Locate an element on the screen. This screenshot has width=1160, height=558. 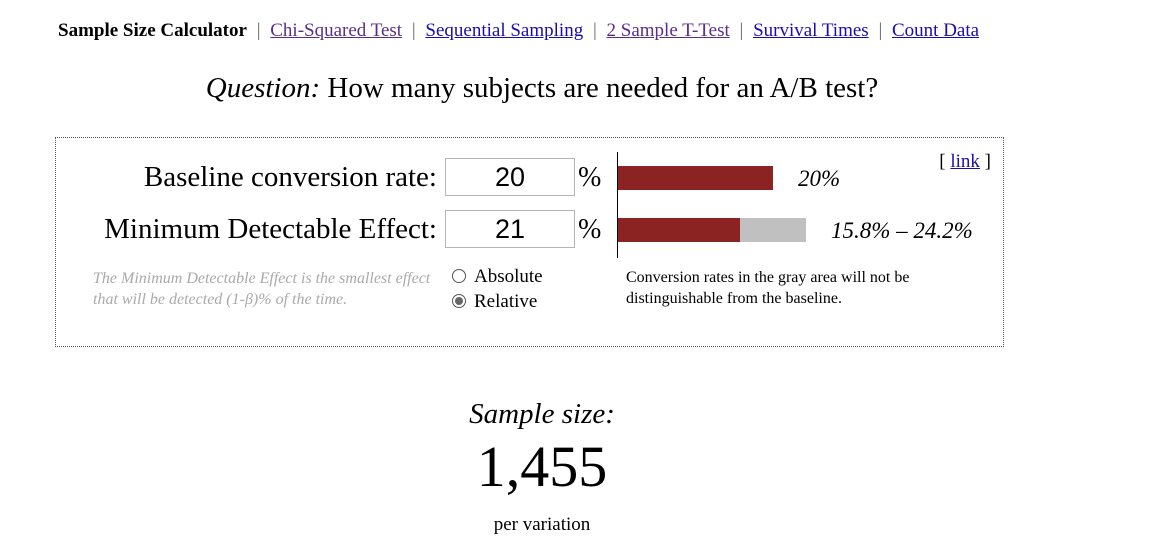
baseline-input is located at coordinates (510, 177).